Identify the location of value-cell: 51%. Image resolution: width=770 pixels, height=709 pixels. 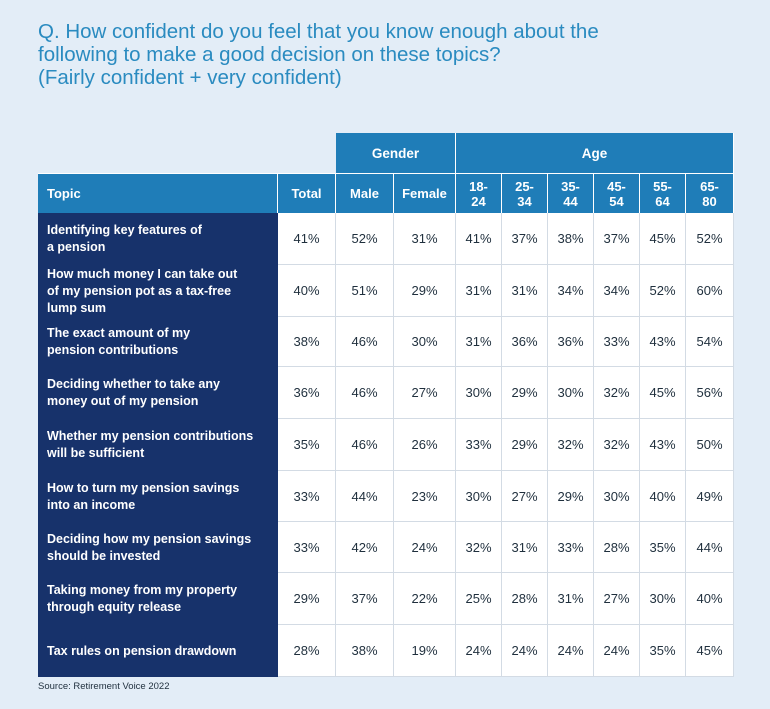
(365, 291).